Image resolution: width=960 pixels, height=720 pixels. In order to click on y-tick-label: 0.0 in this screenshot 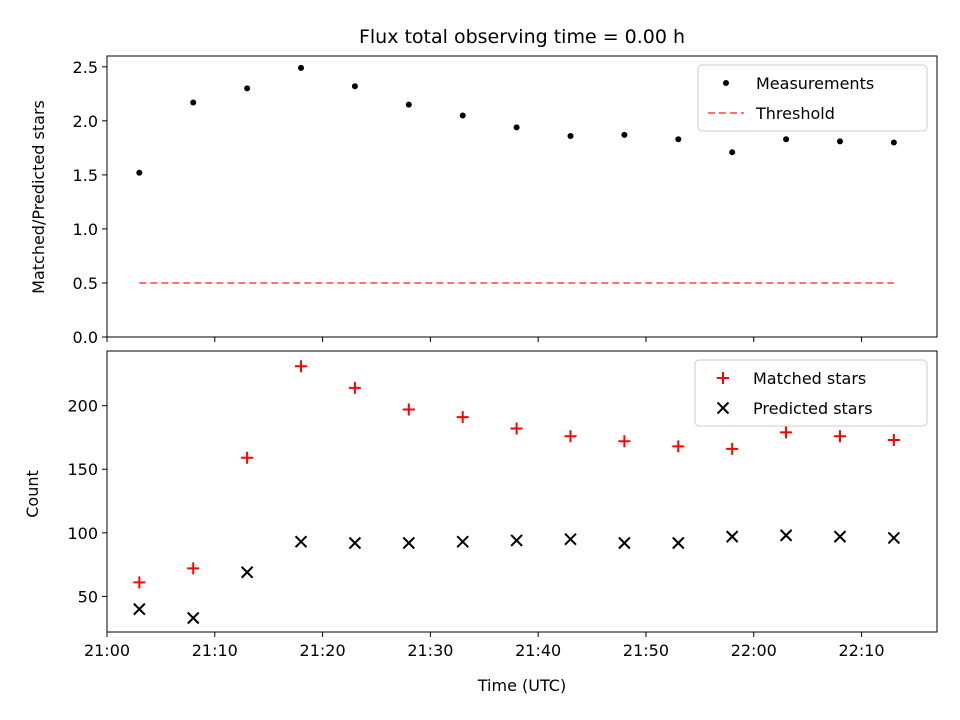, I will do `click(85, 337)`.